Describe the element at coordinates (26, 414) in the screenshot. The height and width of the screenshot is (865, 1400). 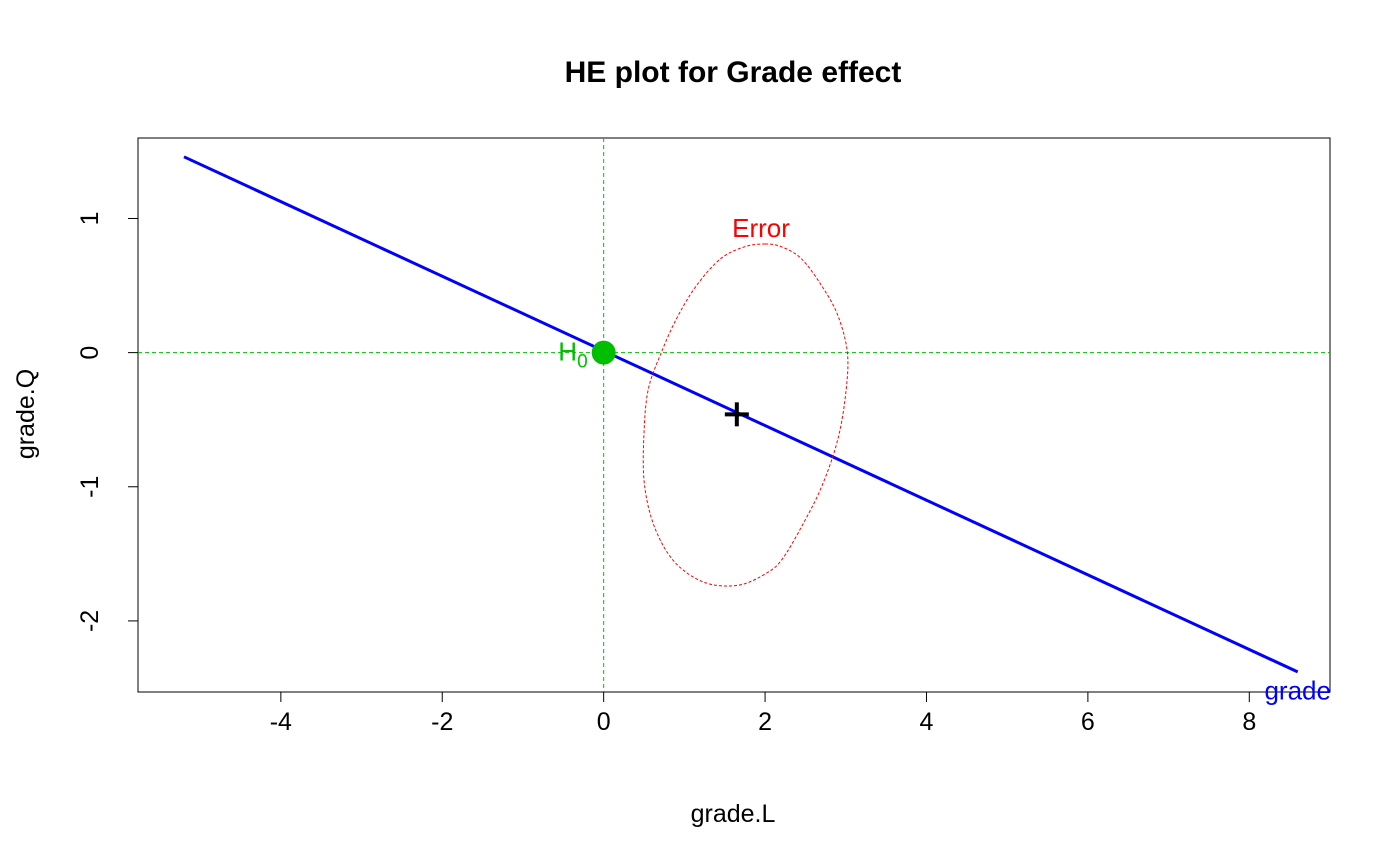
I see `y-axis-label: grade.Q` at that location.